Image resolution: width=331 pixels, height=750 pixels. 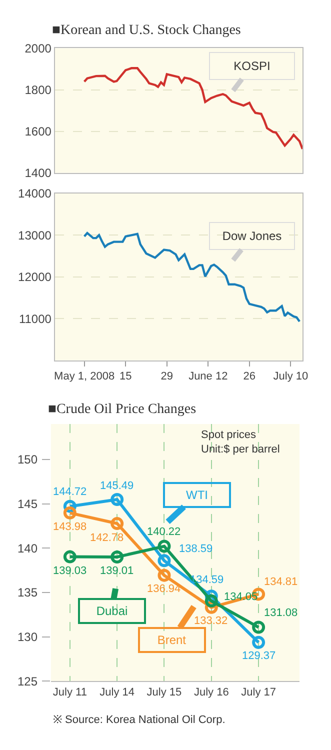 What do you see at coordinates (70, 492) in the screenshot?
I see `data-label: 144.72` at bounding box center [70, 492].